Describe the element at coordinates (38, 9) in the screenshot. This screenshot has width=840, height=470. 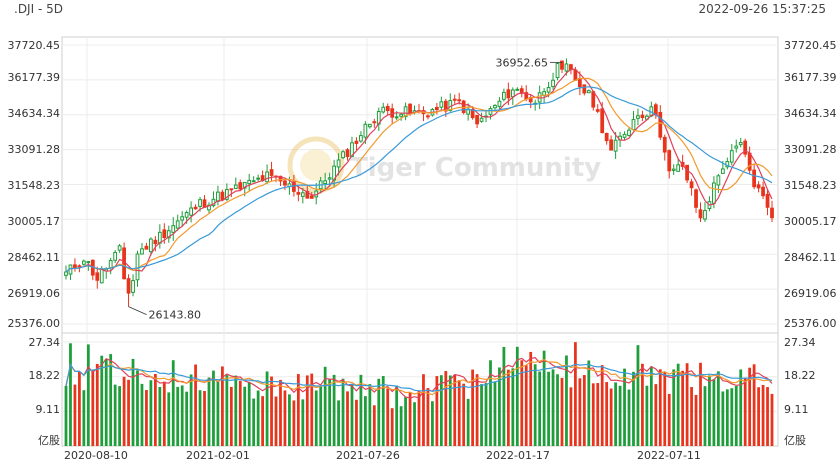
I see `symbol-label: .DJI - 5D` at that location.